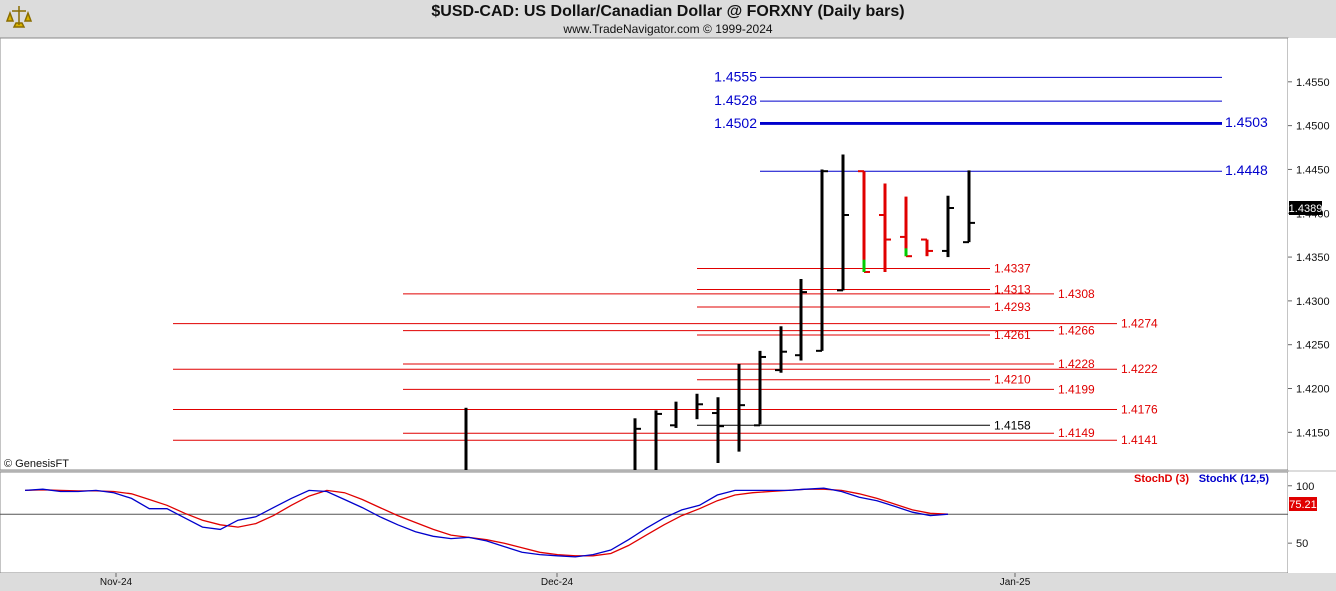 This screenshot has height=591, width=1336. Describe the element at coordinates (1012, 289) in the screenshot. I see `price-level-label: 1.4313` at that location.